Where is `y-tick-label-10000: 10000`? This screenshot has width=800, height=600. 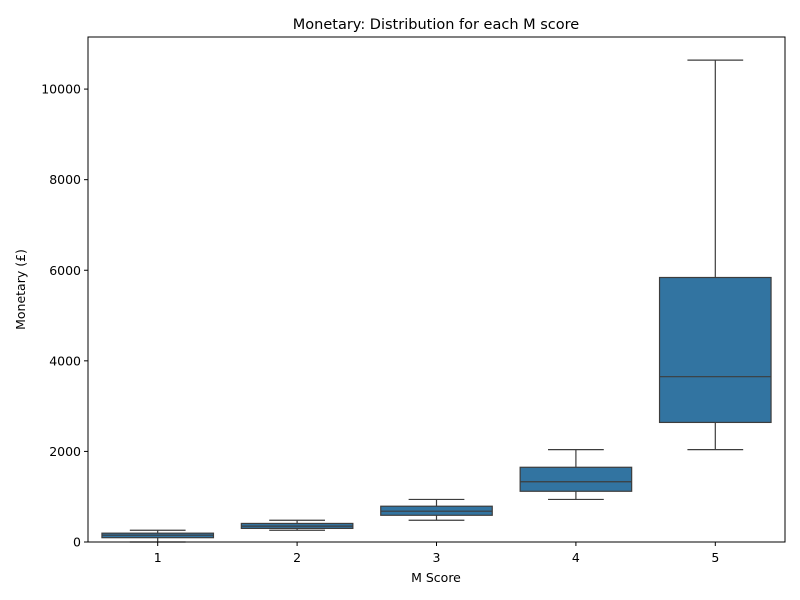
y-tick-label-10000: 10000 is located at coordinates (61, 89).